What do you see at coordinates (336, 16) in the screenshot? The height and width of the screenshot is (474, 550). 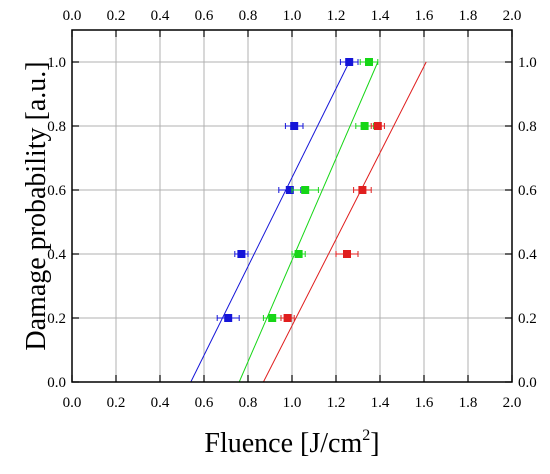 I see `x-tick-label-top-6: 1.2` at bounding box center [336, 16].